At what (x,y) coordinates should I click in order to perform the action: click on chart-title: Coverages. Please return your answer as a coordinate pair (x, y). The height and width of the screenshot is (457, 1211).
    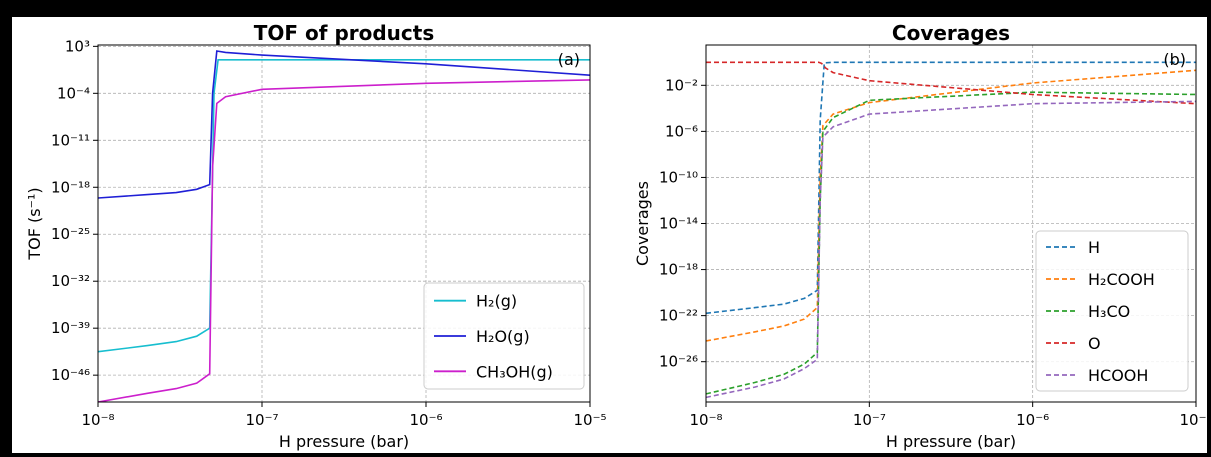
    Looking at the image, I should click on (951, 33).